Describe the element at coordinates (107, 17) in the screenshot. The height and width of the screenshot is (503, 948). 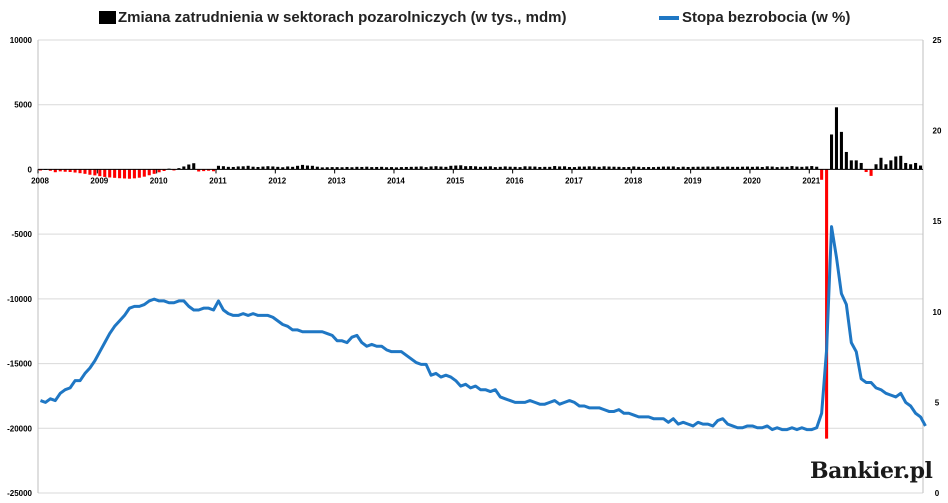
I see `legend-swatch-bar` at that location.